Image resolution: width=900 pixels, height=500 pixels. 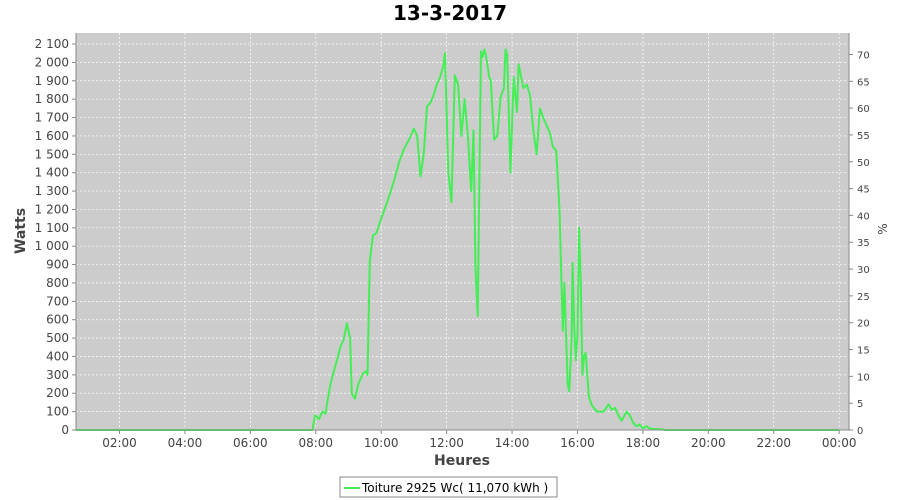 I want to click on y2-tick-label: 35, so click(x=863, y=243).